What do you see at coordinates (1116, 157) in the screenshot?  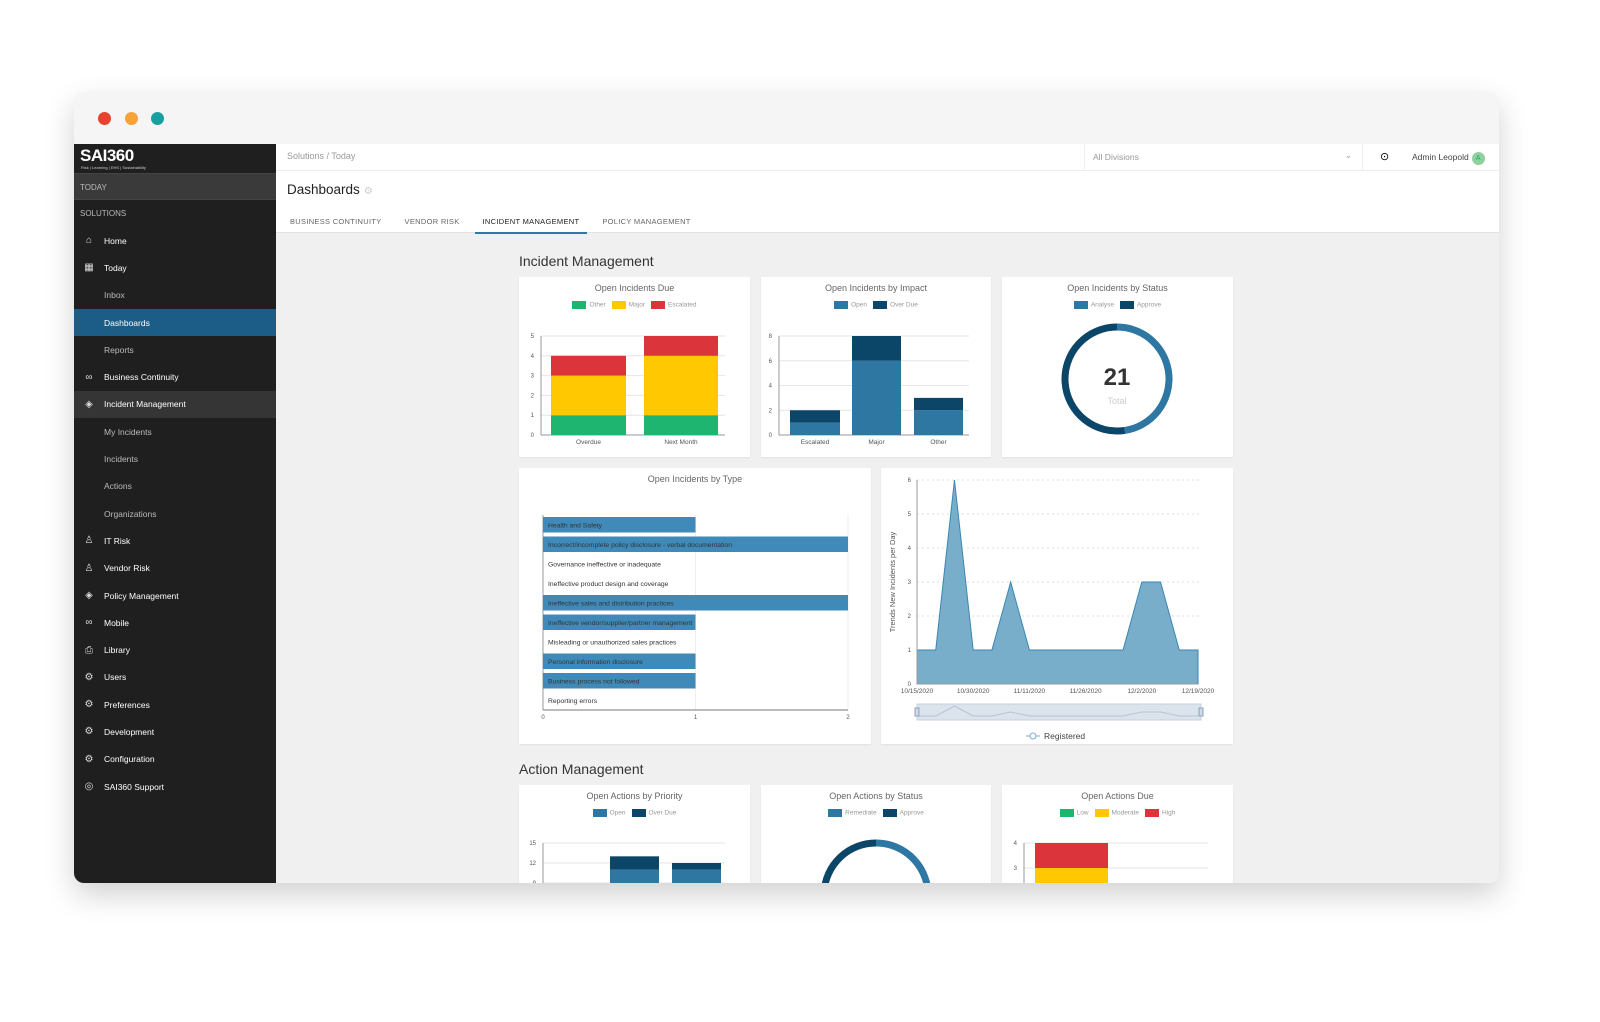 I see `division-value: All Divisions` at bounding box center [1116, 157].